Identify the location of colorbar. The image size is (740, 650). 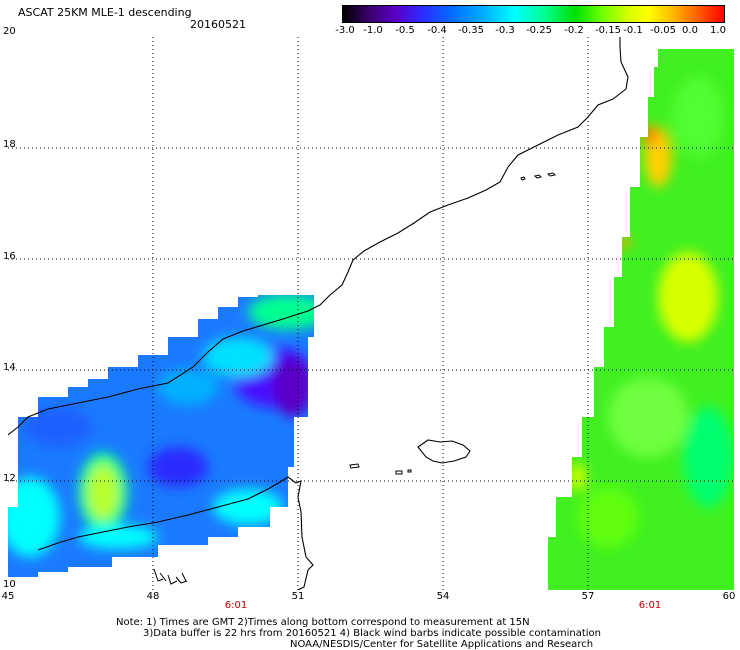
(533, 14).